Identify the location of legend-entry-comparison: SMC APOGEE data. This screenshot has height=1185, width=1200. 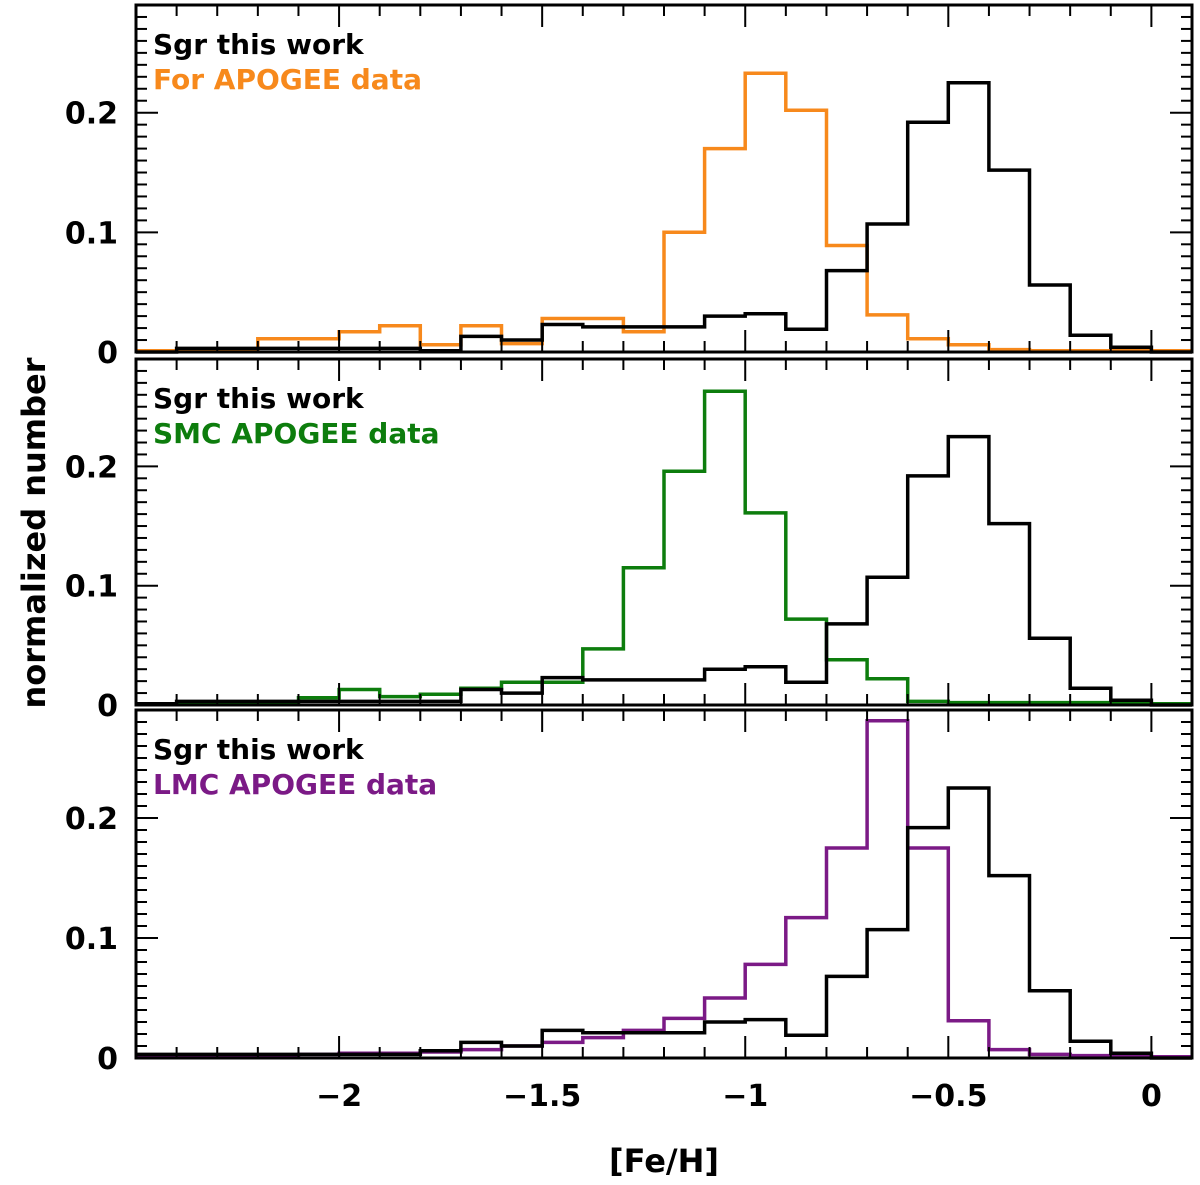
(296, 433).